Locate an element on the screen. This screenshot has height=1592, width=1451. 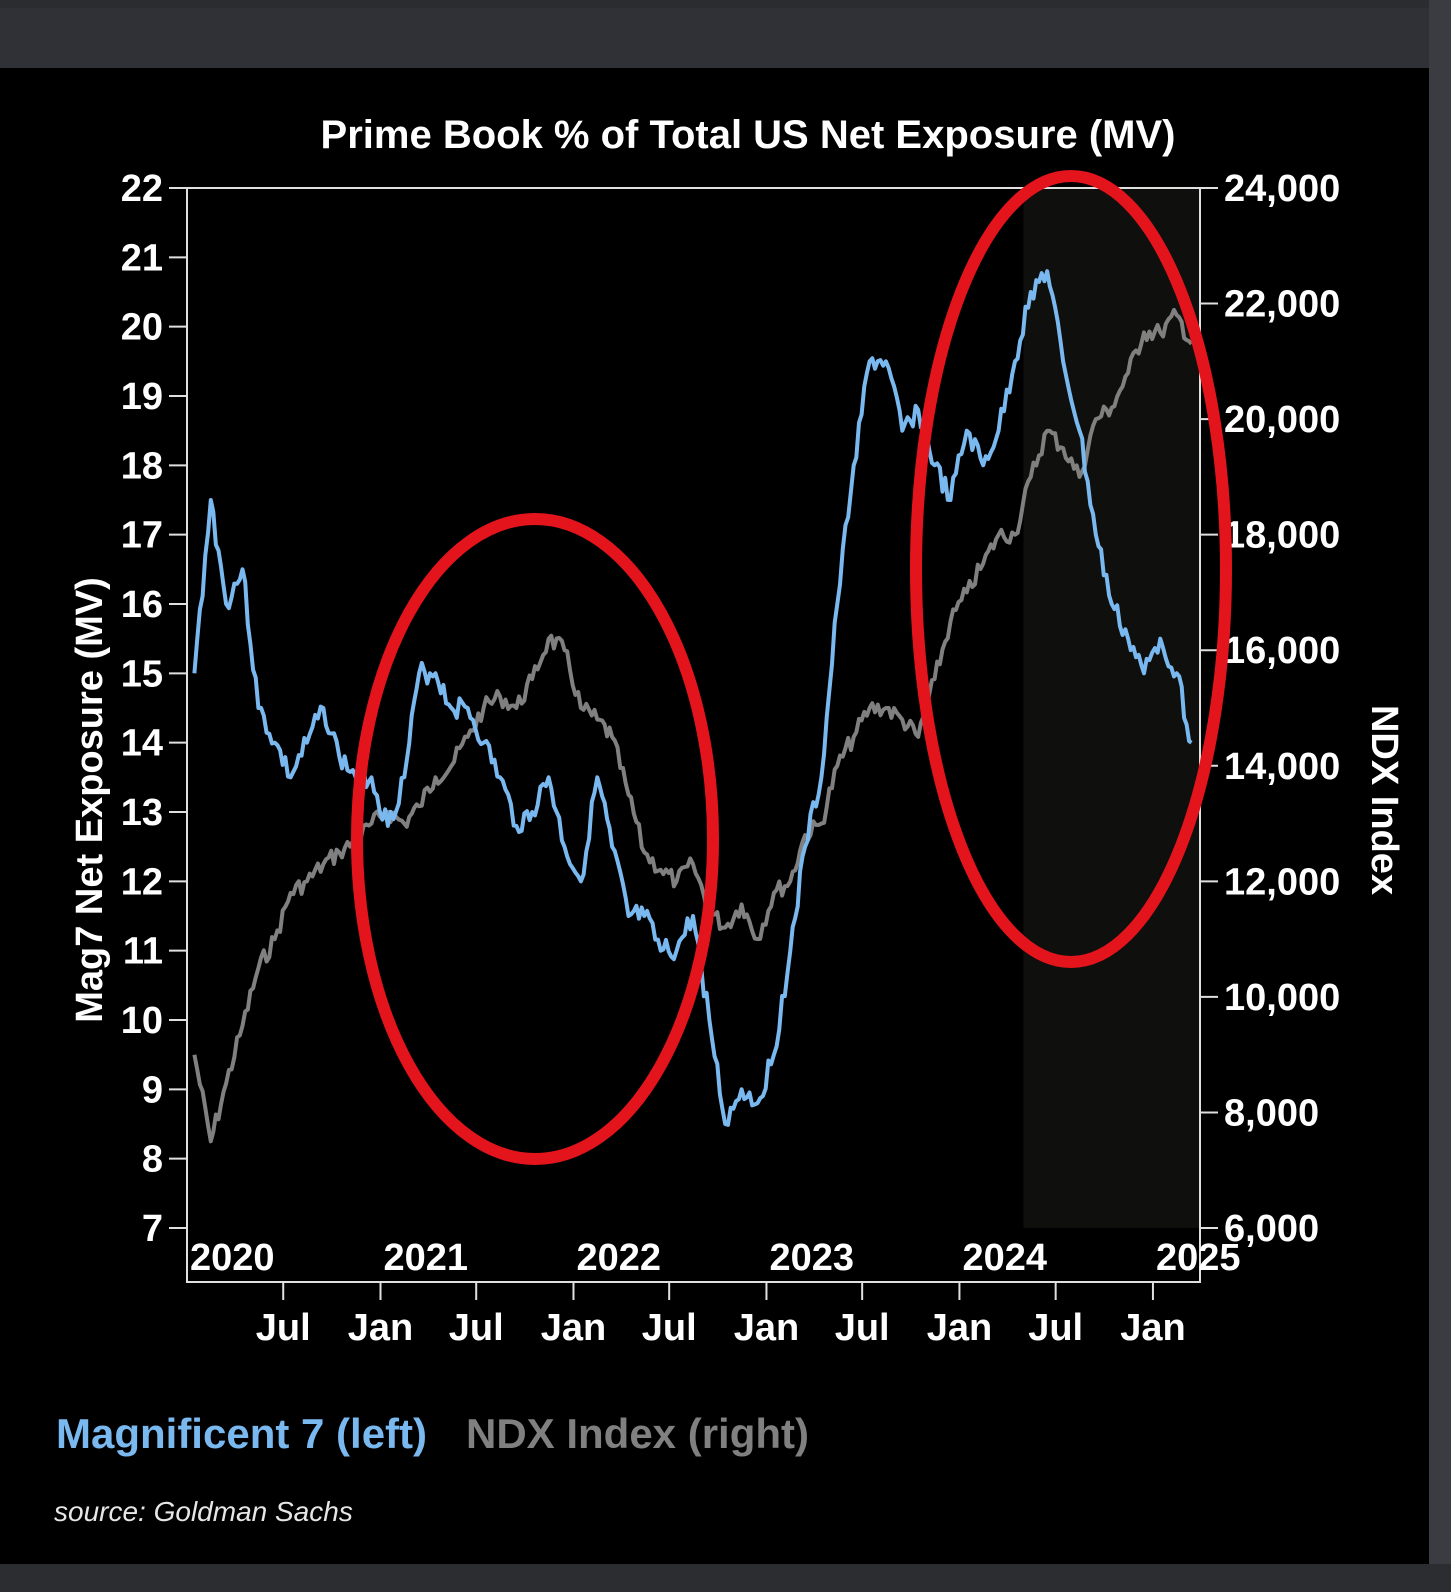
year-label: 2020 is located at coordinates (232, 1258).